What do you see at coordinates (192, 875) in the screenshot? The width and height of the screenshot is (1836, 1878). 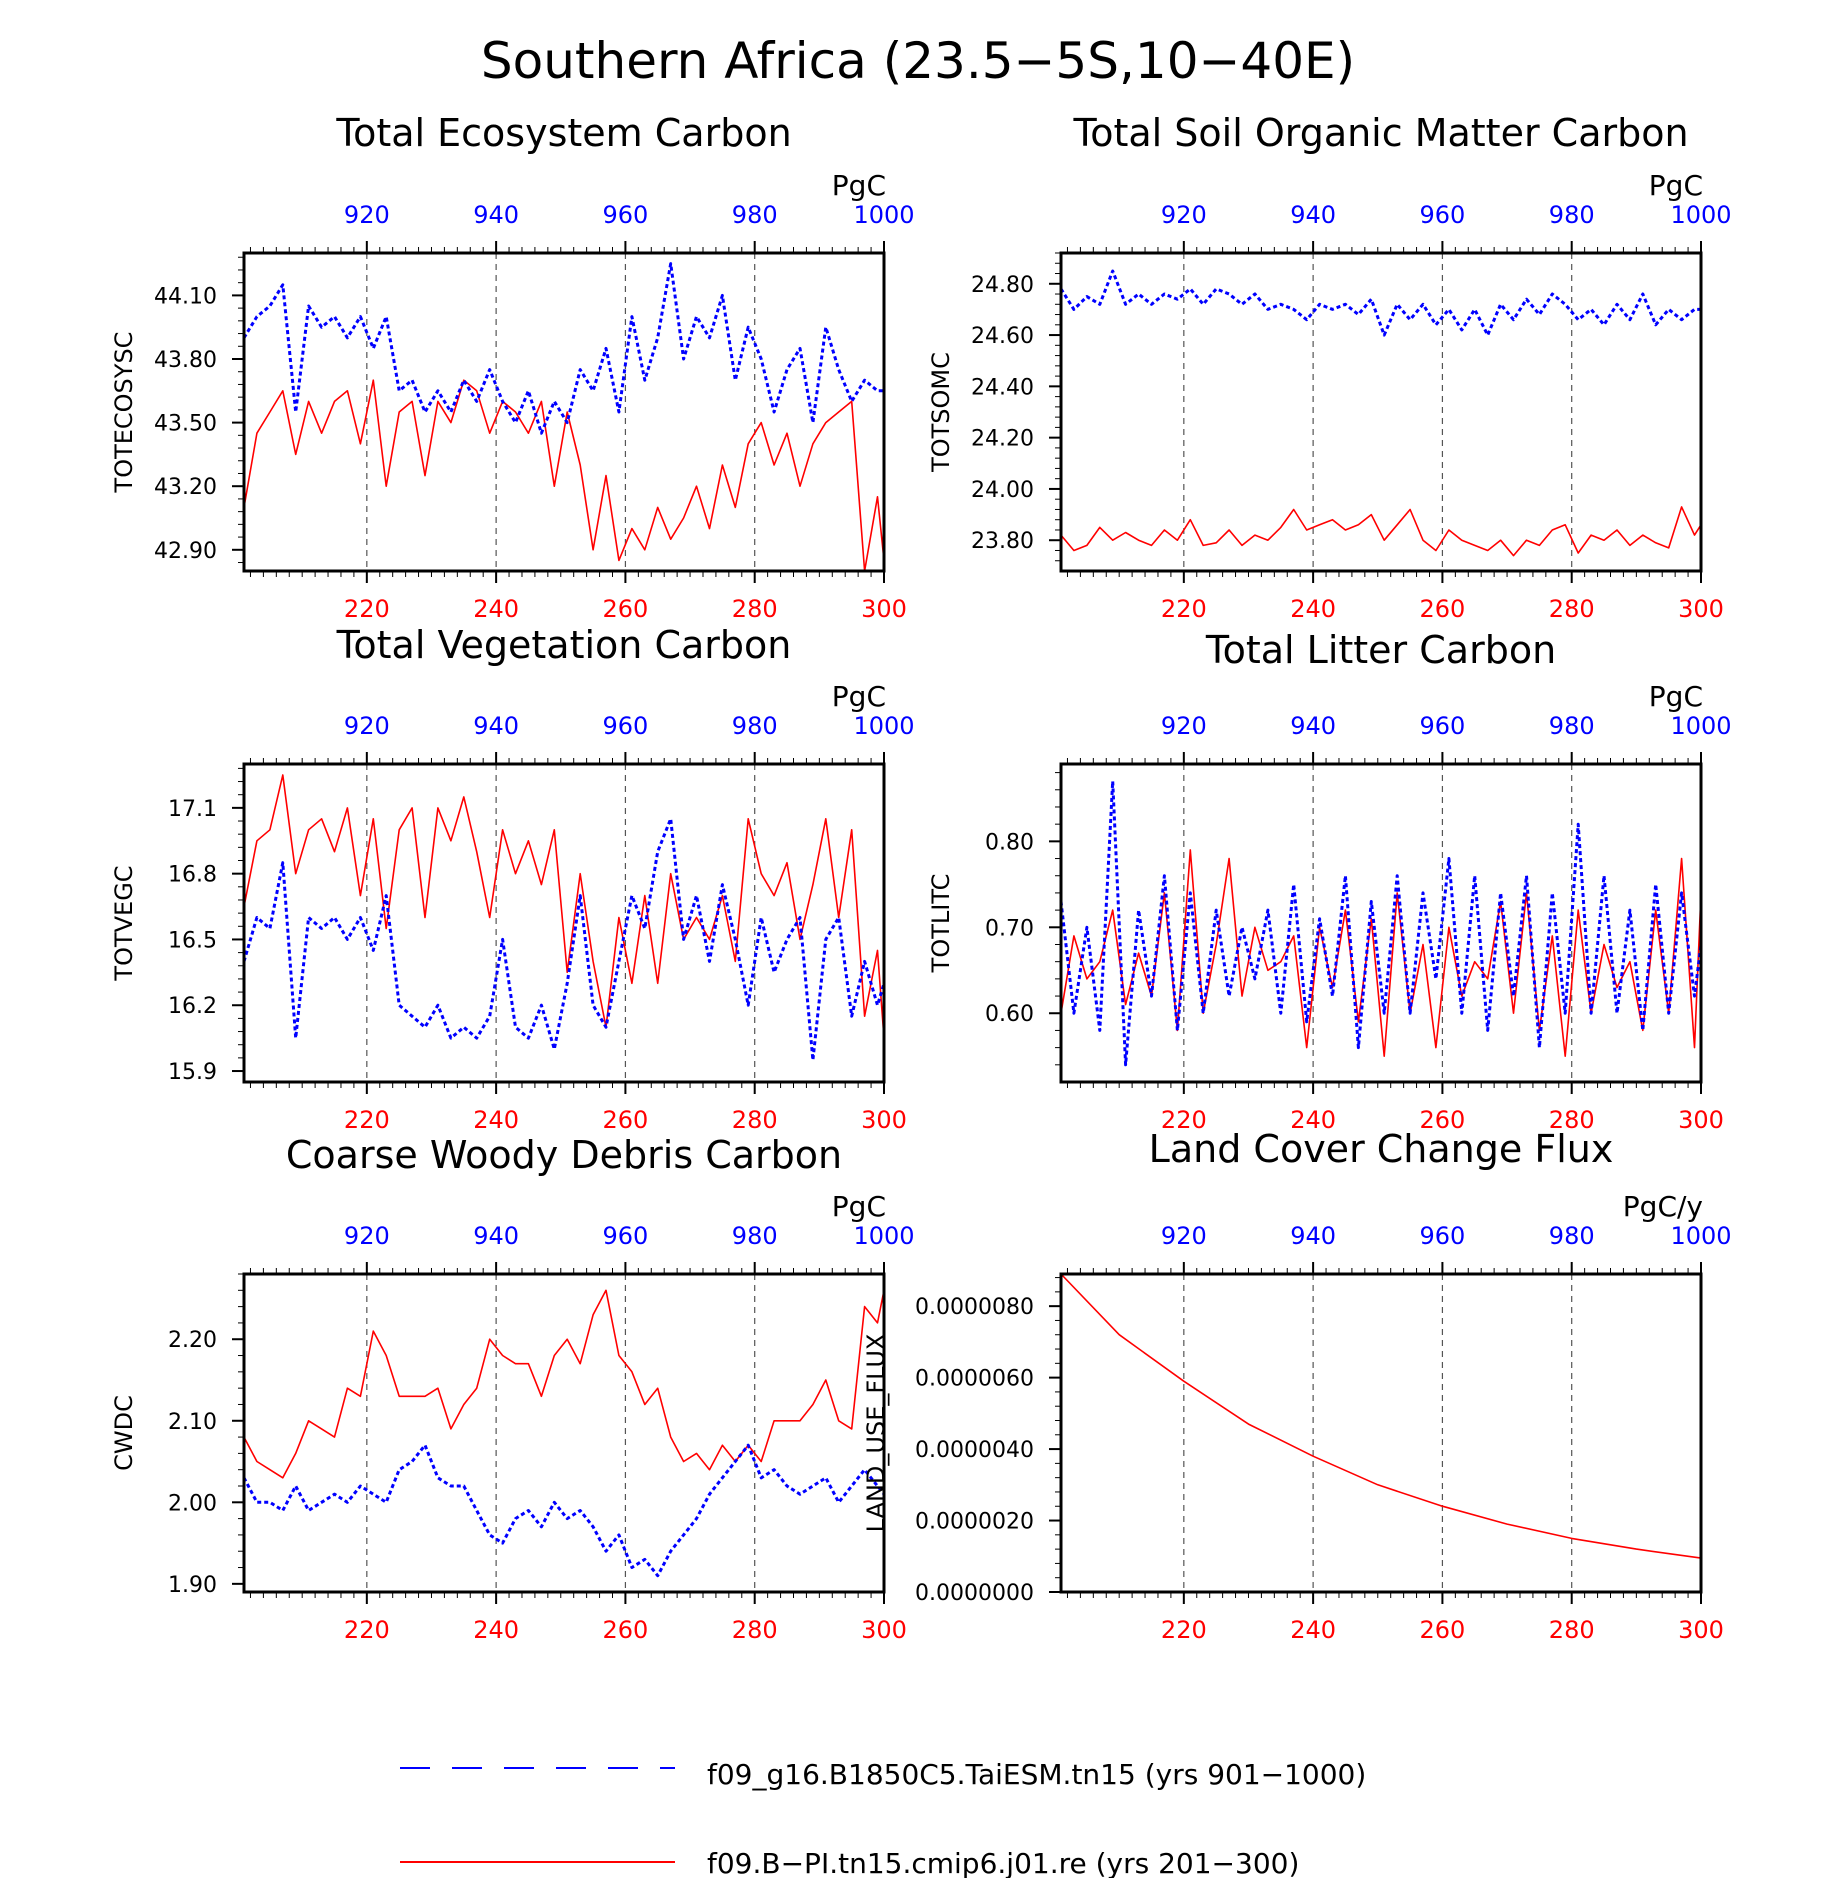 I see `y-tick-label: 16.8` at bounding box center [192, 875].